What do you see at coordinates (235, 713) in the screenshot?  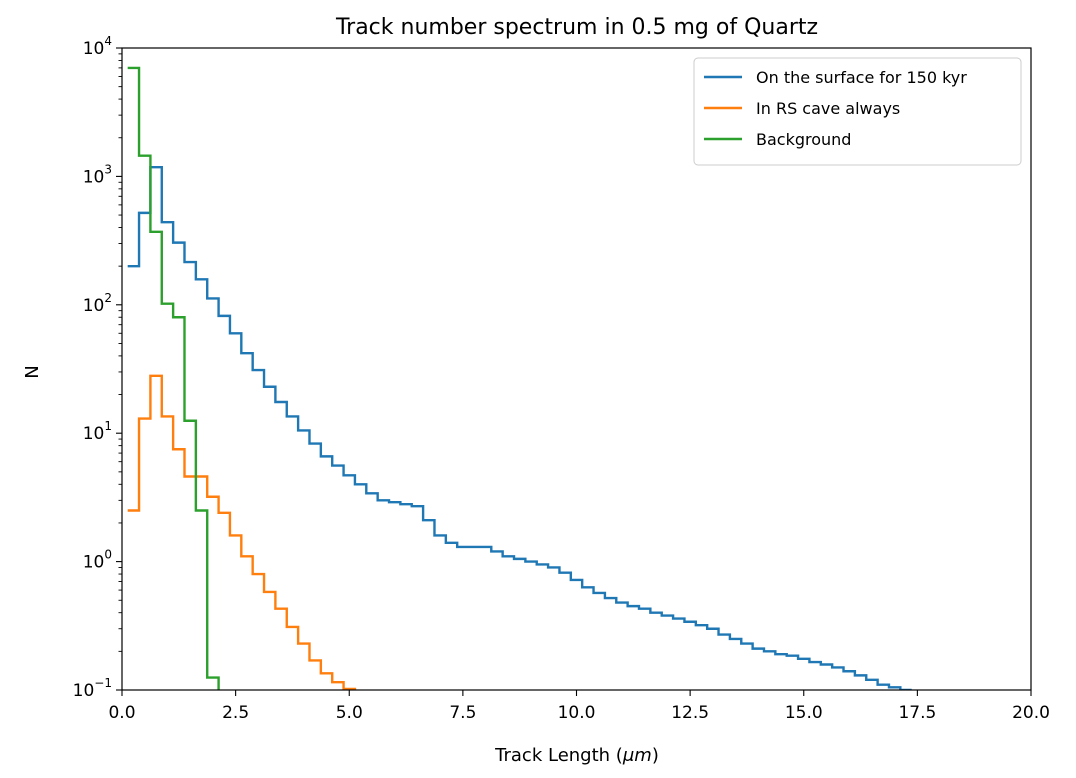 I see `x-tick-label: 2.5` at bounding box center [235, 713].